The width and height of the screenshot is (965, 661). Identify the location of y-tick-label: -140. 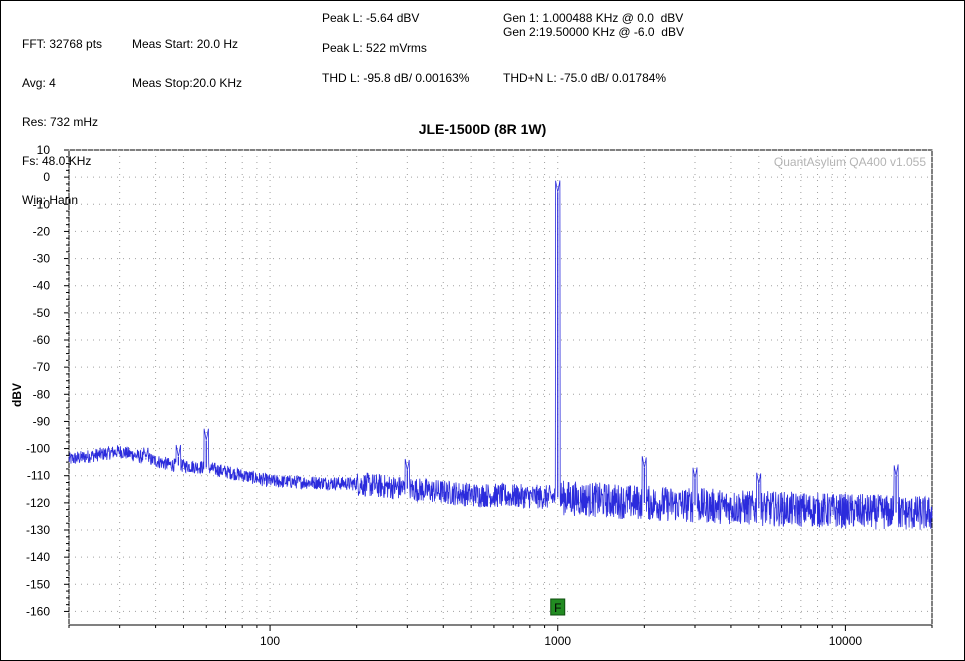
(38, 557).